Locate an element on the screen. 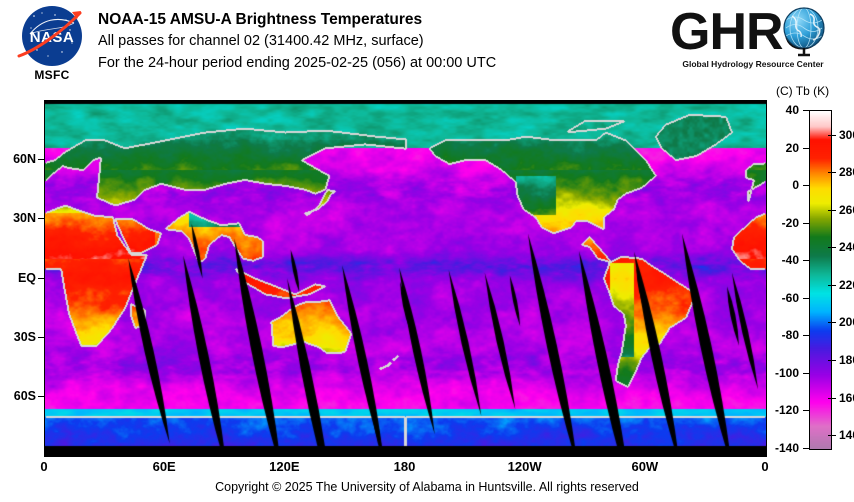 This screenshot has height=502, width=854. ghrc-wordmark: GHRC is located at coordinates (747, 32).